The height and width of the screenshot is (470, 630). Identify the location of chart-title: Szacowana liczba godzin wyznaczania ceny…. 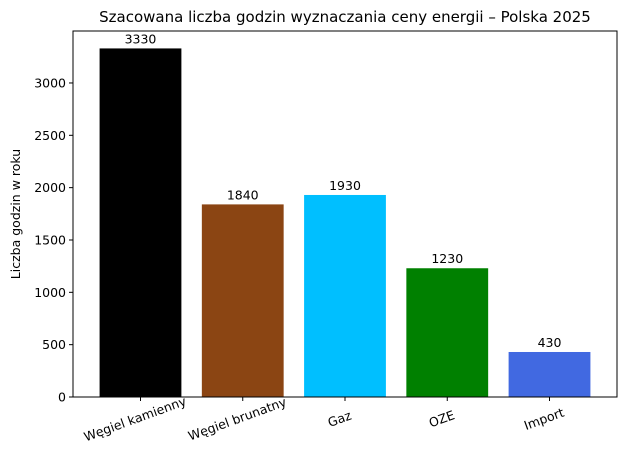
(345, 17).